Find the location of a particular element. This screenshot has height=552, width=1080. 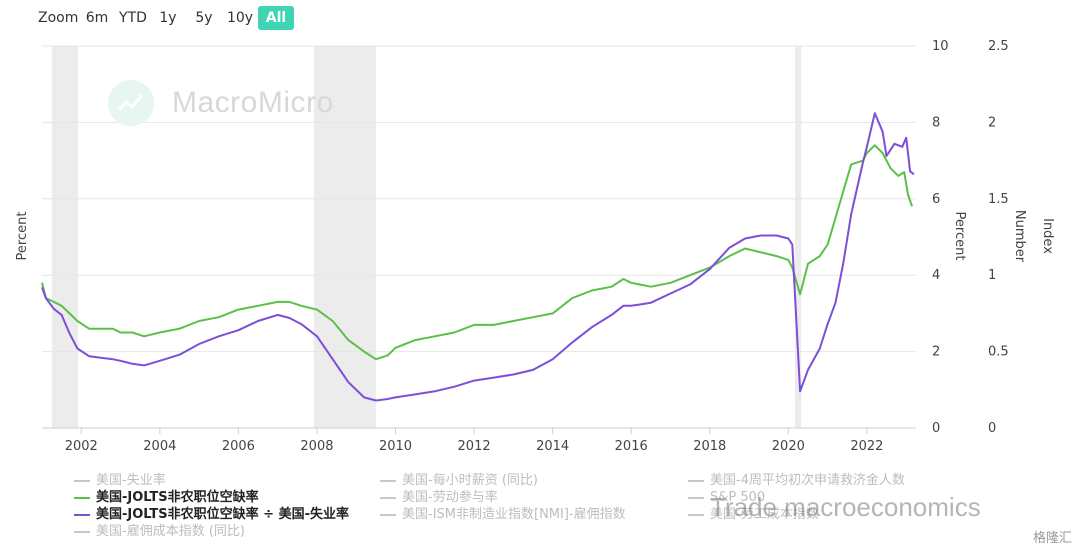

x-tick-label: 2012 is located at coordinates (474, 446).